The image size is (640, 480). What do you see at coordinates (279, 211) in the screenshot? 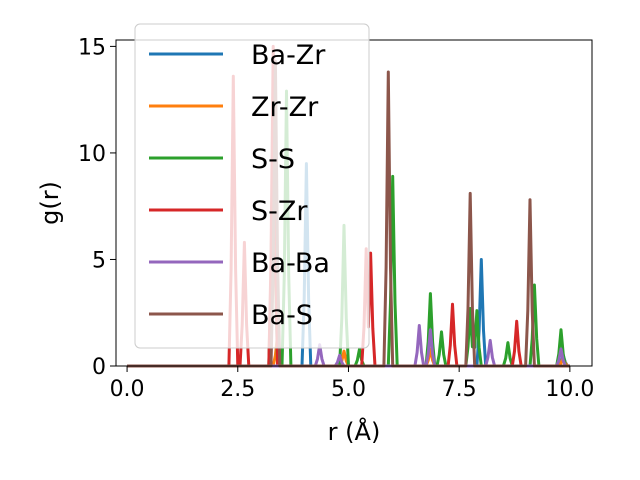
I see `legend-entry-s-zr: S-Zr` at bounding box center [279, 211].